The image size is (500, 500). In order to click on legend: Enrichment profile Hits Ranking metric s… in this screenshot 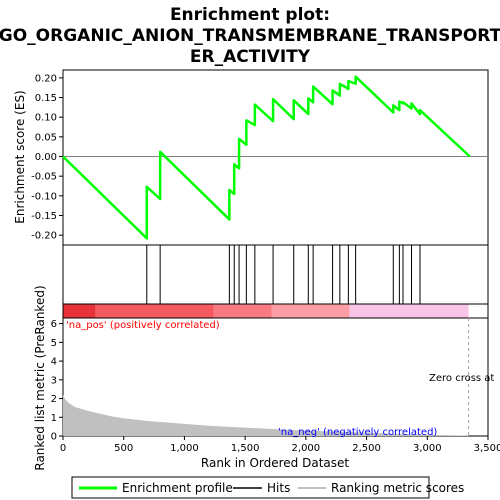, I will do `click(267, 487)`.